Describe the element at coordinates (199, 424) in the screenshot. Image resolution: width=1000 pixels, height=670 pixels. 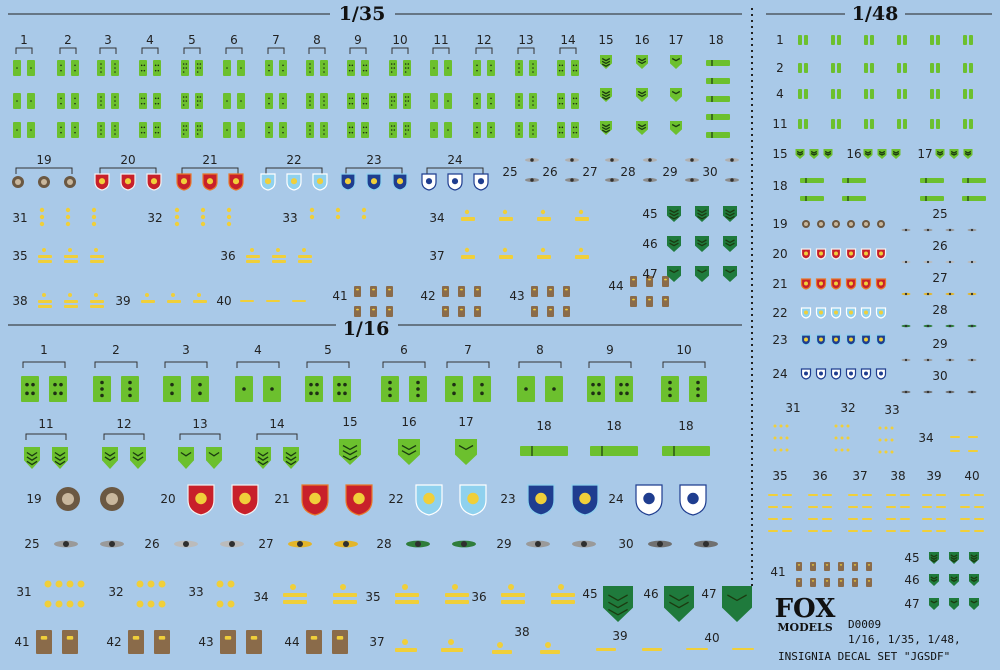
I see `chevron-number-1-16: 13` at that location.